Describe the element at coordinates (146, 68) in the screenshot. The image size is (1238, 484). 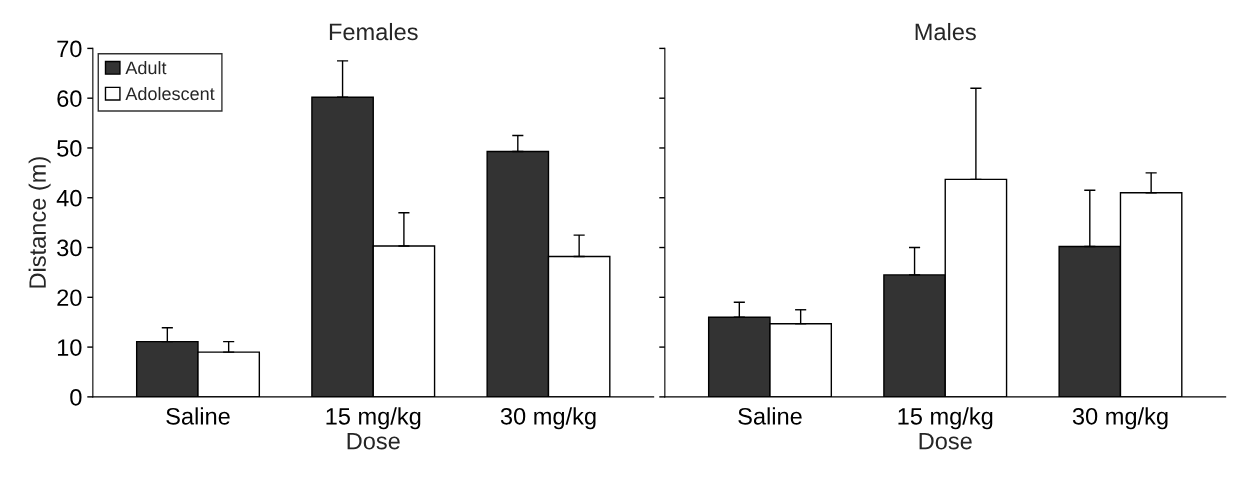
I see `legend-label: Adult` at that location.